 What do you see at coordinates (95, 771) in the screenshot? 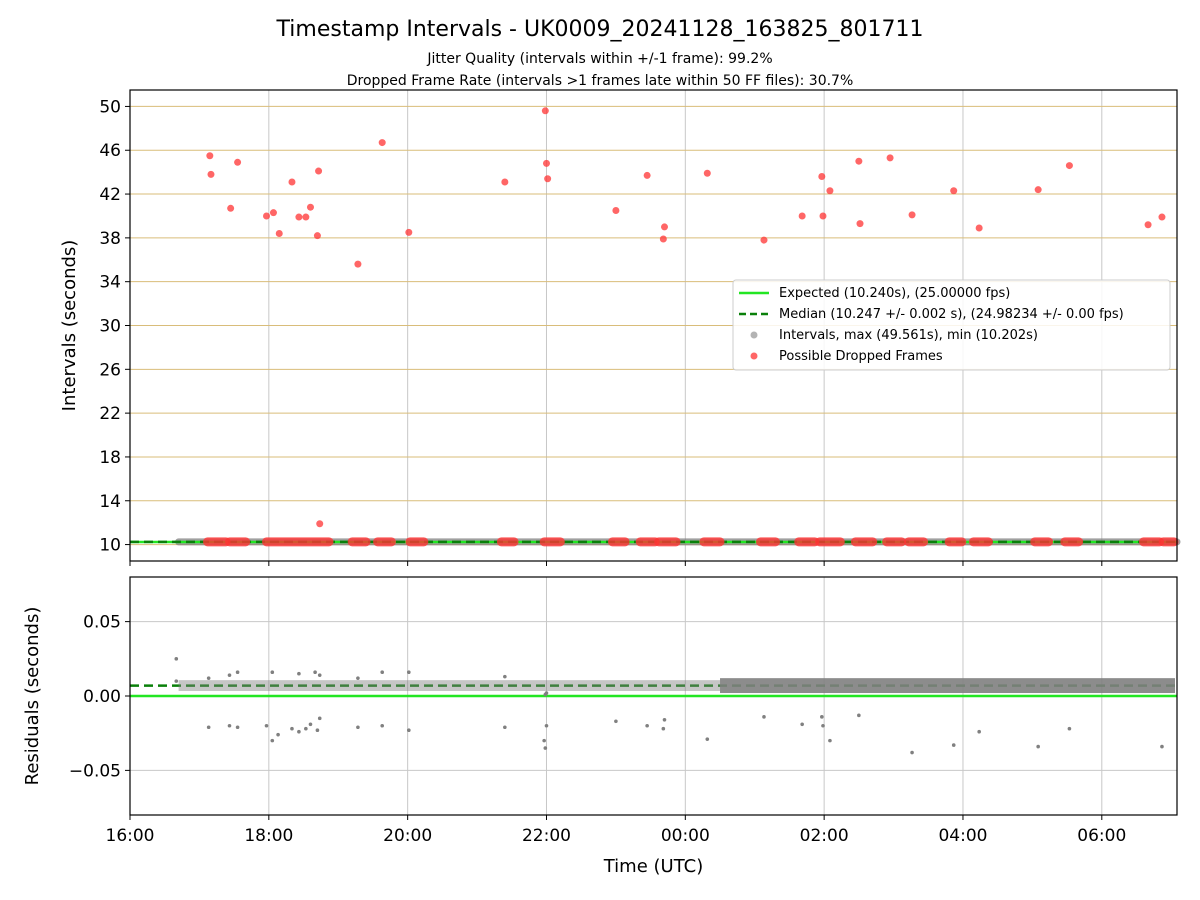
I see `residuals-y-tick-label: −0.05` at bounding box center [95, 771].